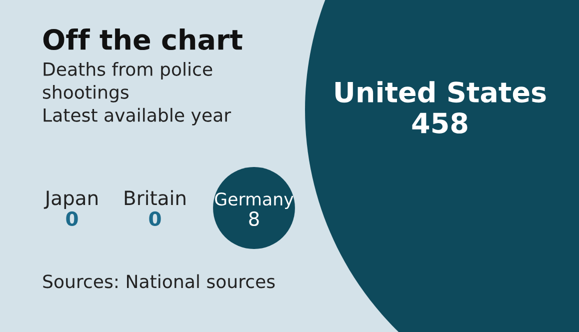 Image resolution: width=579 pixels, height=332 pixels. Describe the element at coordinates (440, 92) in the screenshot. I see `category-label: United States` at that location.